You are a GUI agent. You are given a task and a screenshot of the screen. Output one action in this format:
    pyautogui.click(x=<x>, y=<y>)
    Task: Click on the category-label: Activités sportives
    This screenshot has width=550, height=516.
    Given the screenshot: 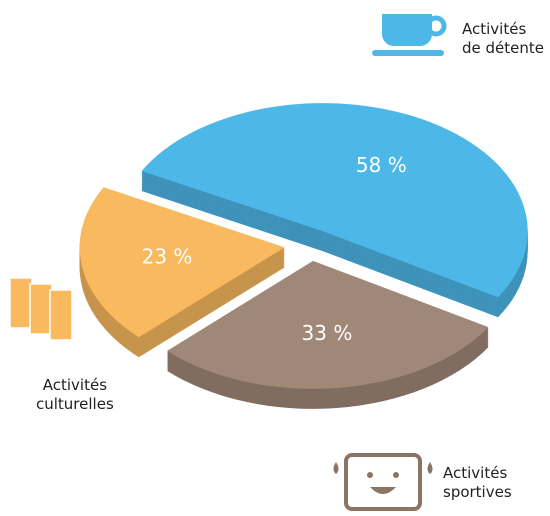 What is the action you would take?
    pyautogui.click(x=477, y=482)
    